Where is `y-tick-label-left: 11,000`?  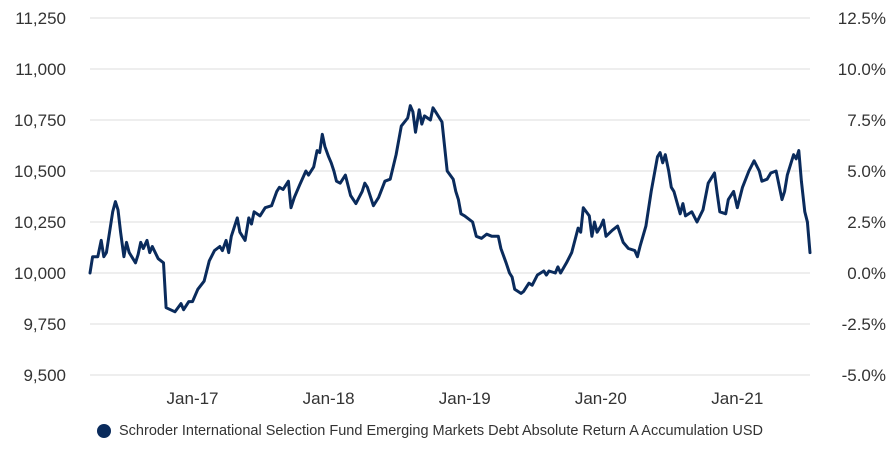
y-tick-label-left: 11,000 is located at coordinates (40, 69).